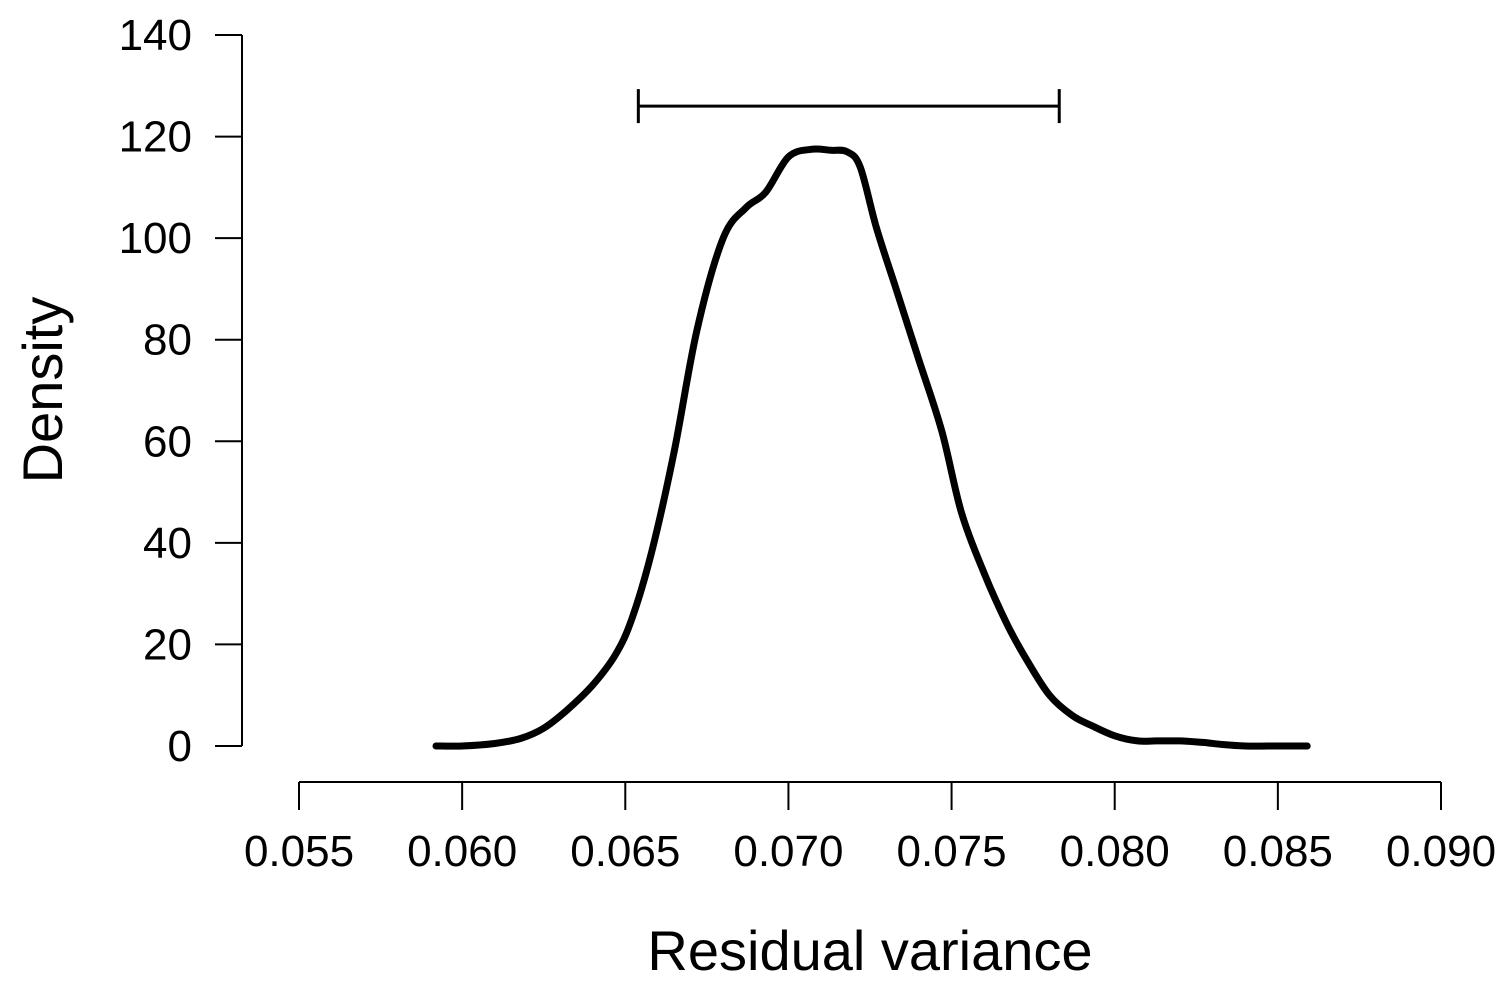 This screenshot has width=1500, height=1000. What do you see at coordinates (788, 851) in the screenshot?
I see `x-tick-label: 0.070` at bounding box center [788, 851].